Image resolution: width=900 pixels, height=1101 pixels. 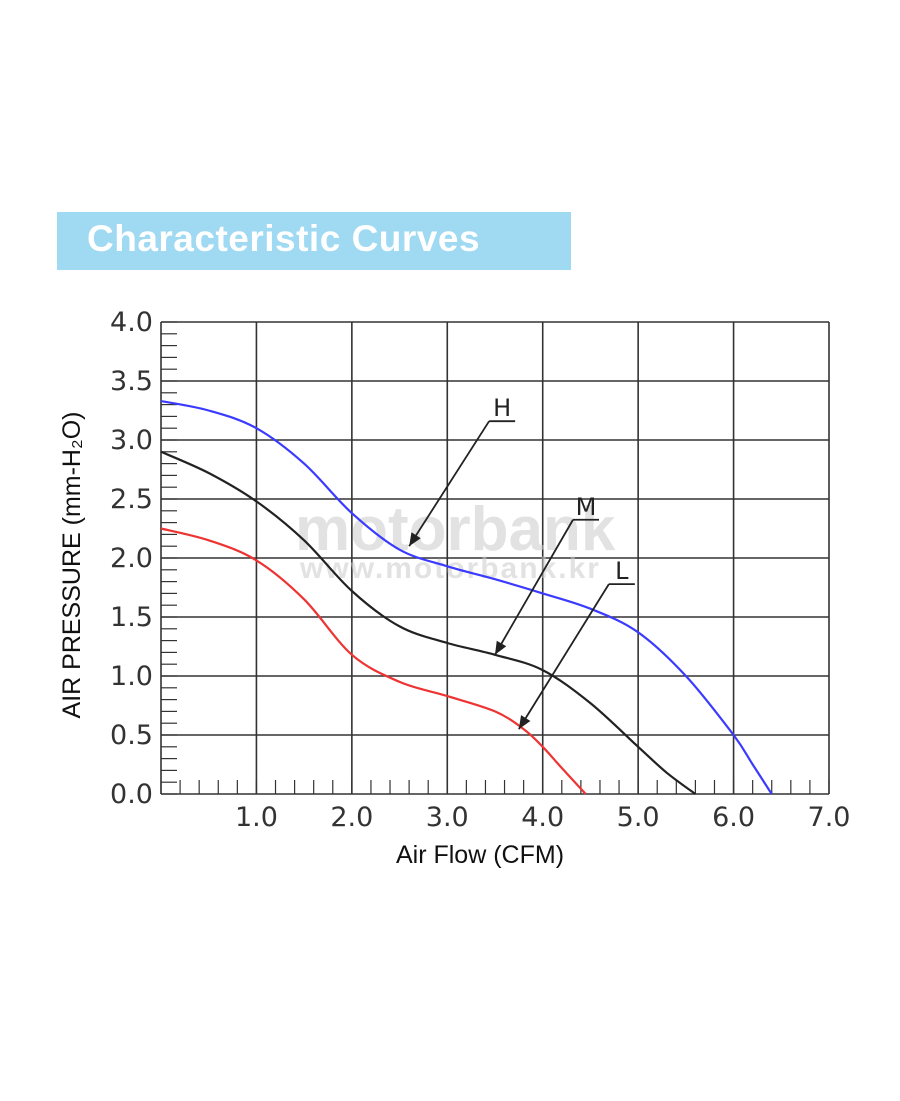 What do you see at coordinates (622, 571) in the screenshot?
I see `callout-label-l: L` at bounding box center [622, 571].